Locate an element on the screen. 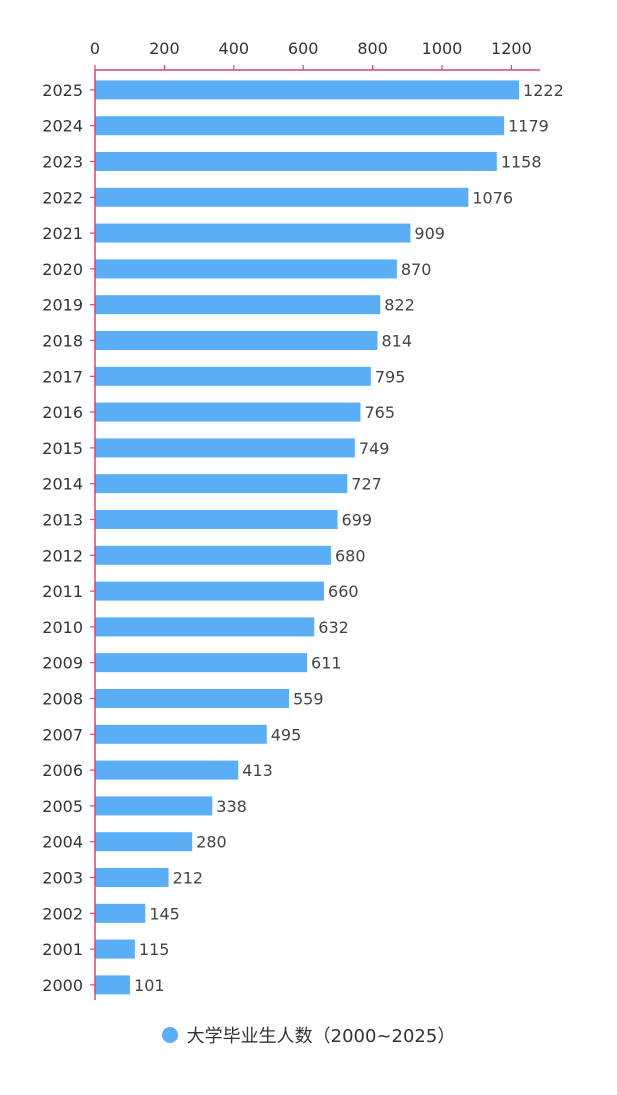 The height and width of the screenshot is (1095, 617). value-label: 814 is located at coordinates (396, 341).